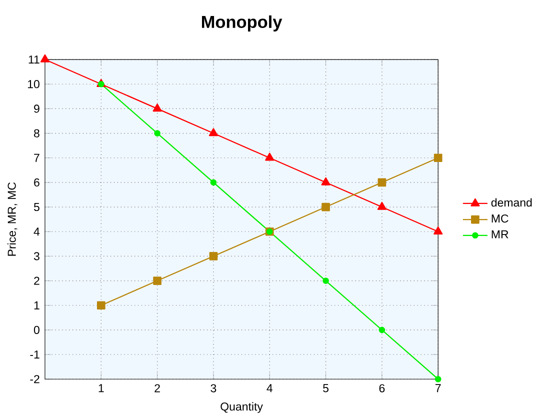 The height and width of the screenshot is (420, 560). Describe the element at coordinates (37, 207) in the screenshot. I see `y-tick-label: 5` at that location.